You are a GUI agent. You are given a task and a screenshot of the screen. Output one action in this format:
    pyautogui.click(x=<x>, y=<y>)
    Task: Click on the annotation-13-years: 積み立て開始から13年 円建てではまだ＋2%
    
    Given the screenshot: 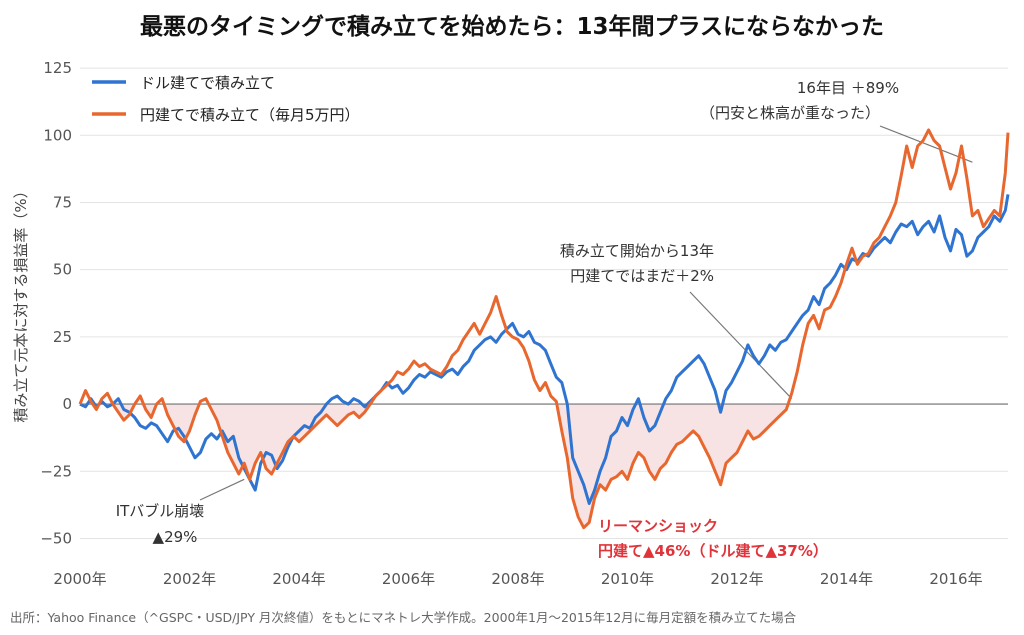 What is the action you would take?
    pyautogui.click(x=637, y=263)
    